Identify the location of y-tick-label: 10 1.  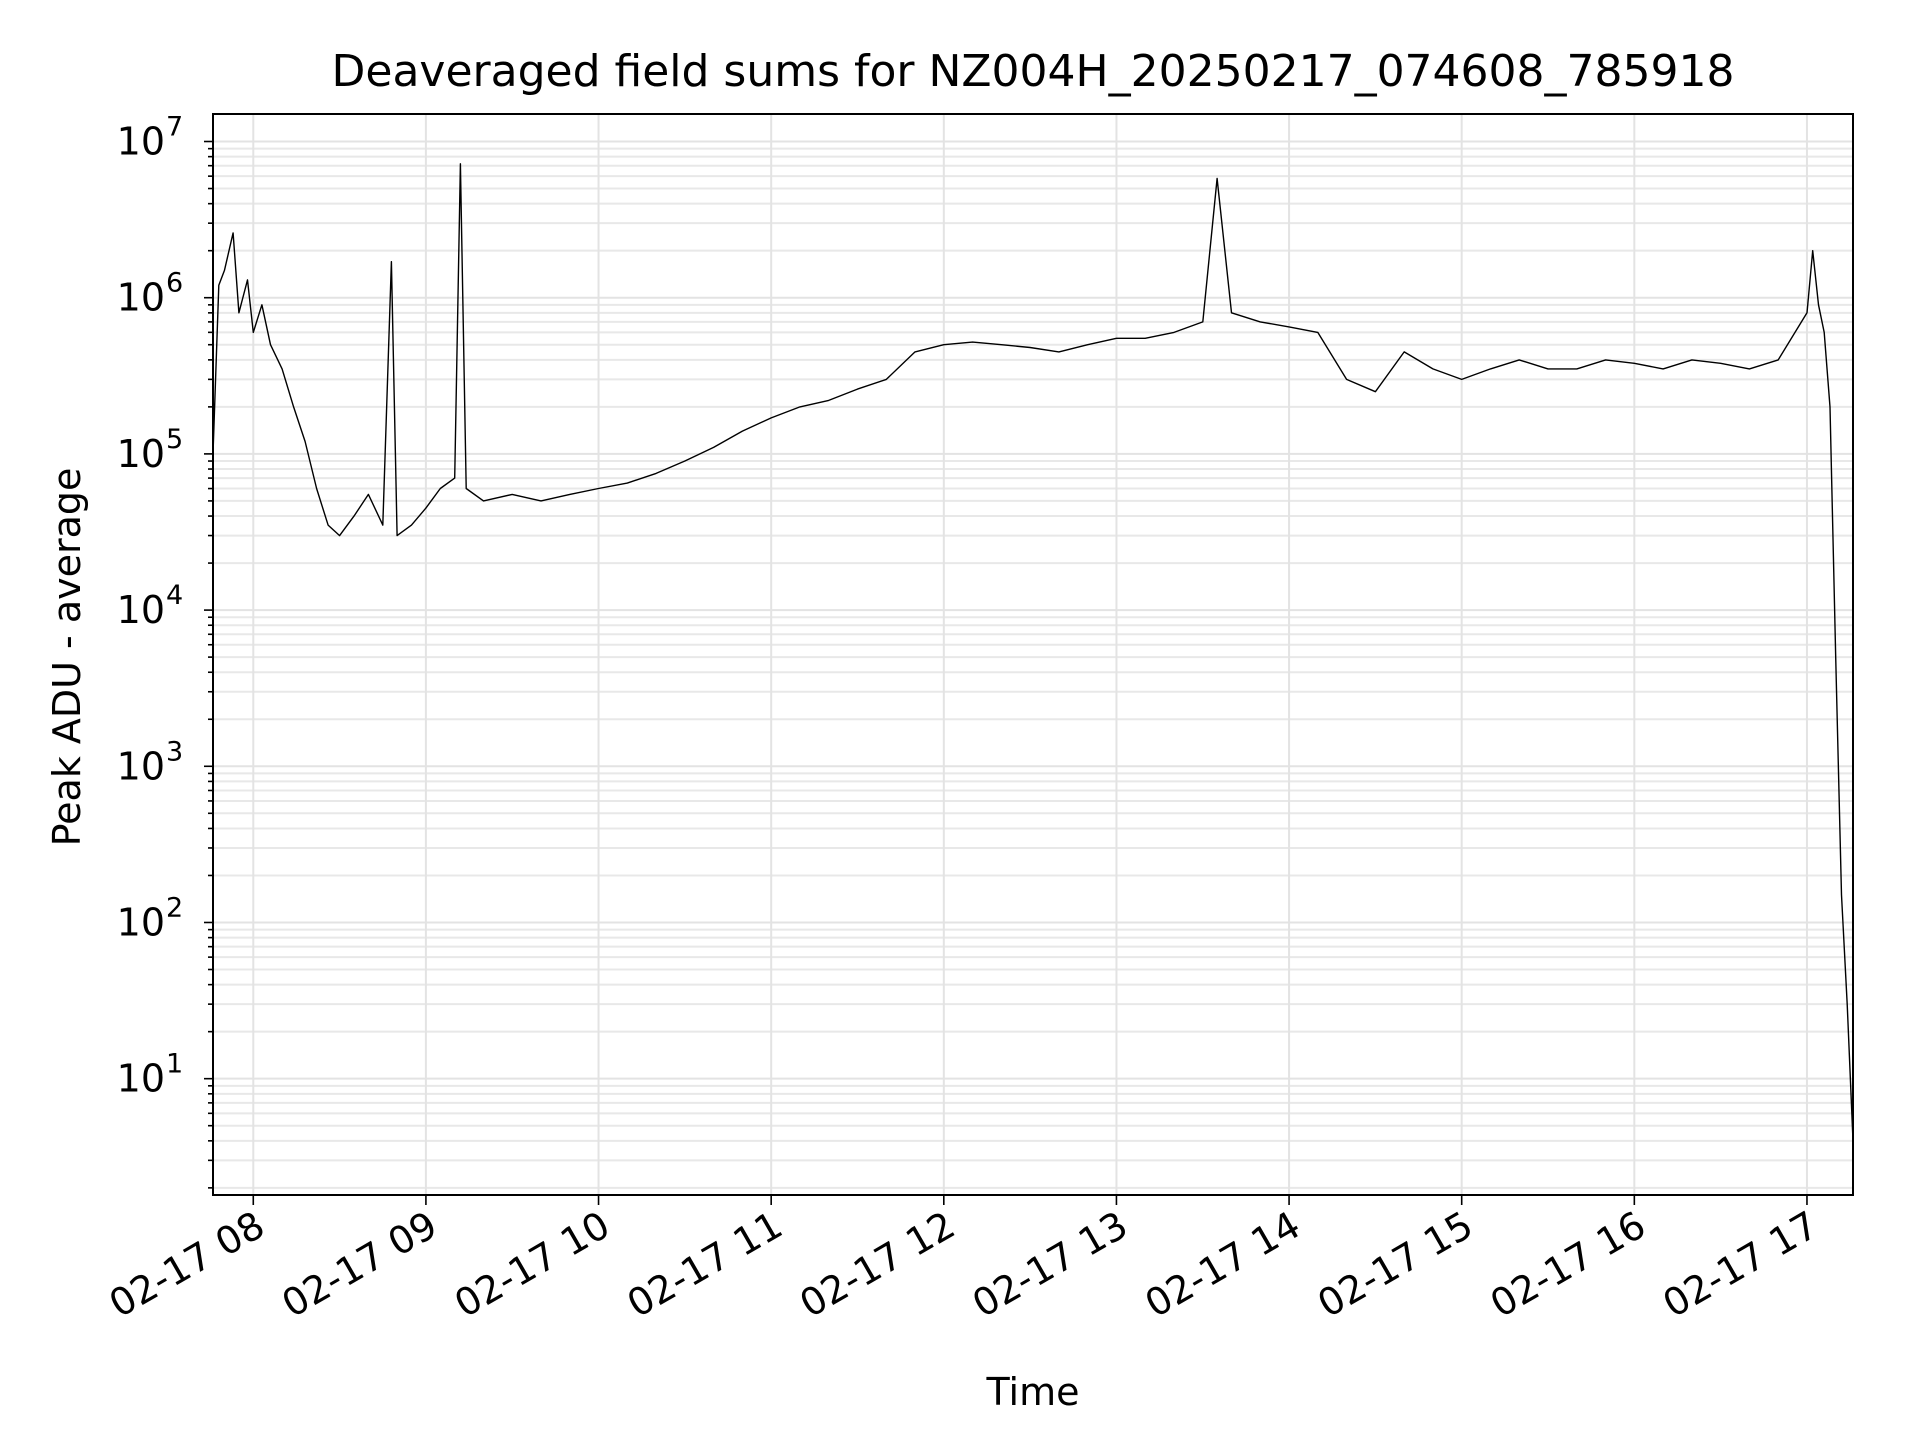
(150, 1075).